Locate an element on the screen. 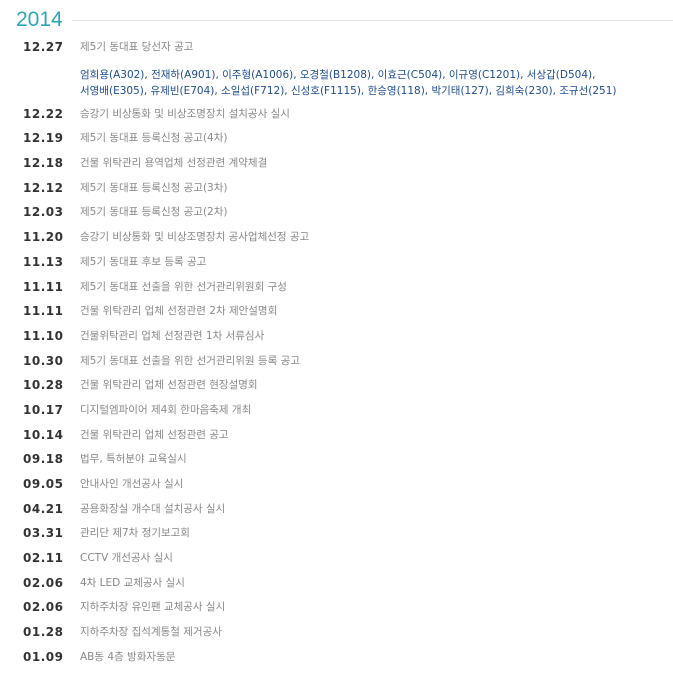 The width and height of the screenshot is (673, 673). event-title: AB동 4층 방화자동문 is located at coordinates (128, 656).